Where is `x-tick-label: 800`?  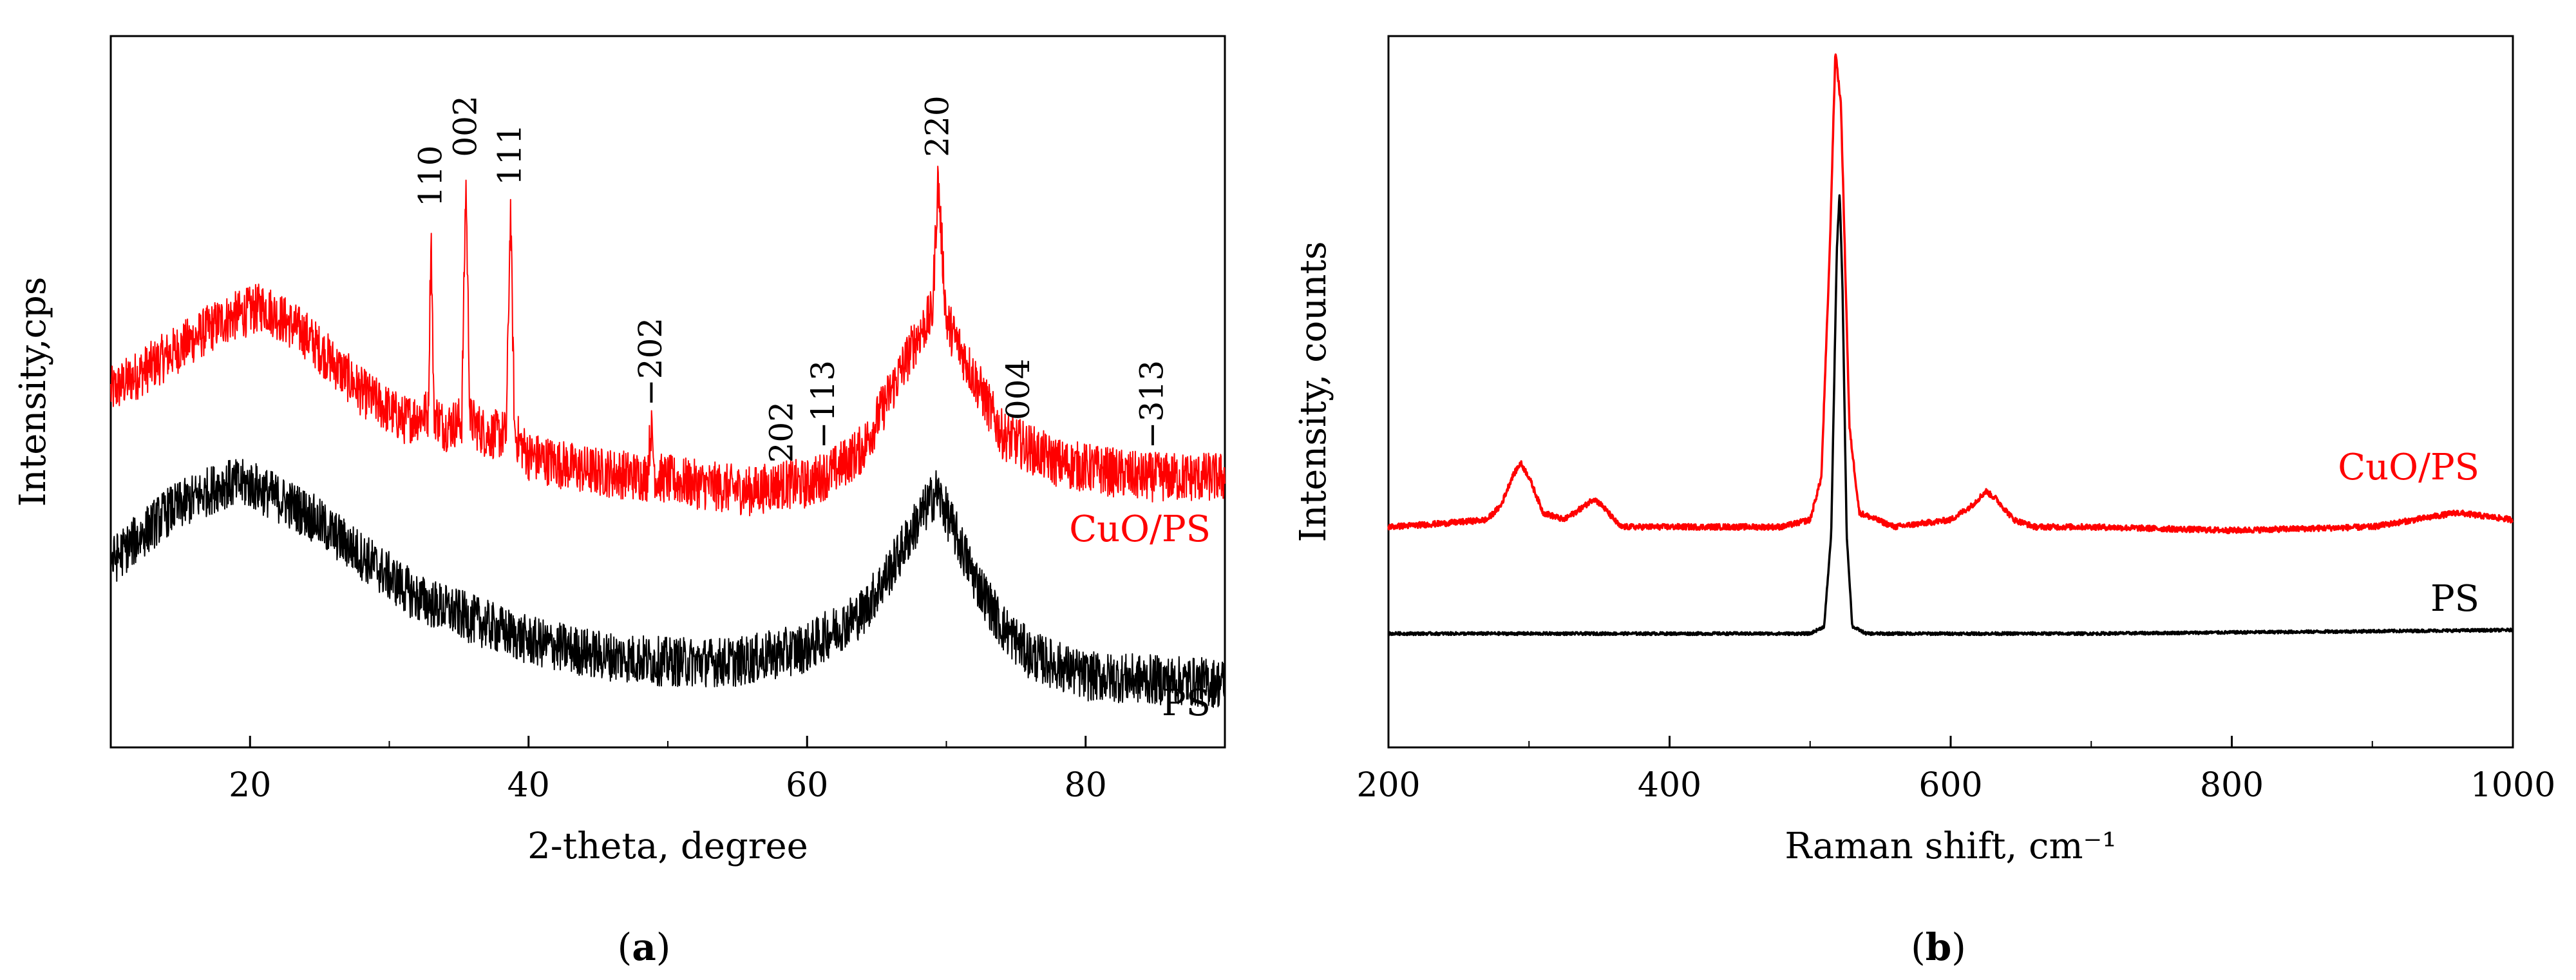
x-tick-label: 800 is located at coordinates (2232, 785).